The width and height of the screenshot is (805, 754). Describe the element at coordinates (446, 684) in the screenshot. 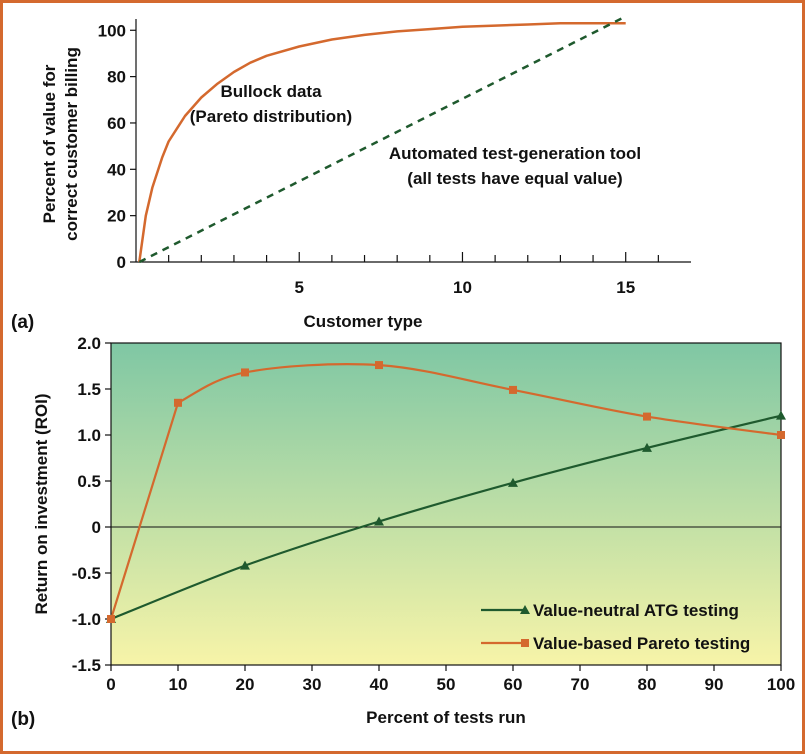

I see `b-x-tick-label: 50` at that location.